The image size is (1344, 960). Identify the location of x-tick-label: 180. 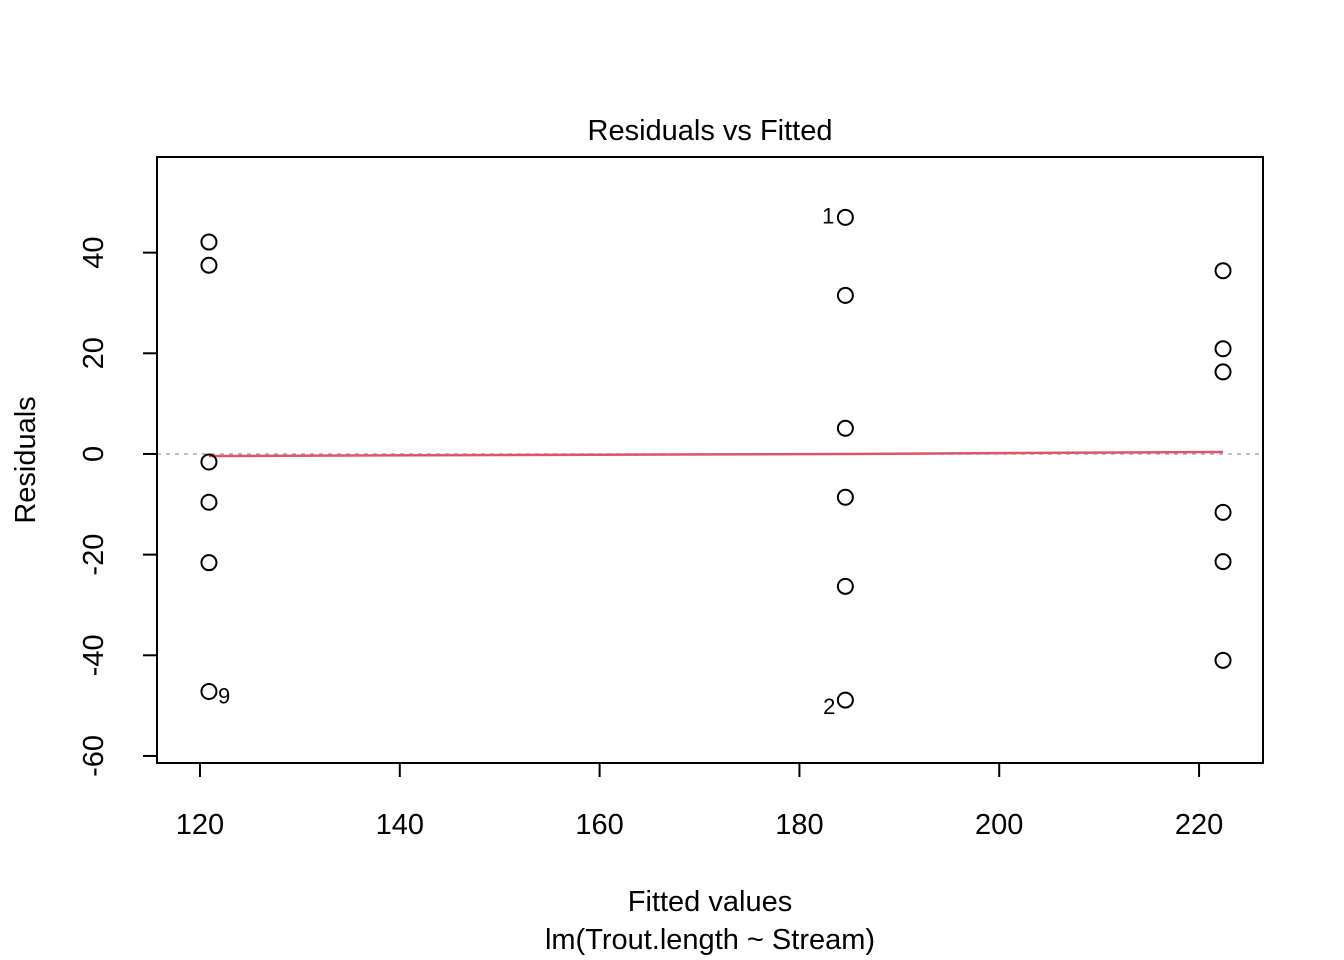
(799, 825).